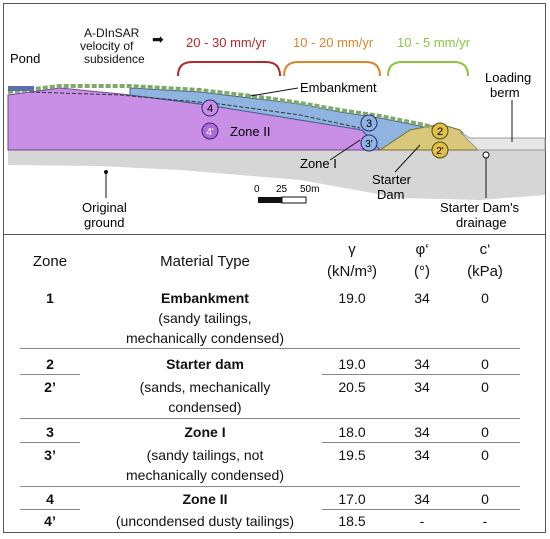 Image resolution: width=550 pixels, height=539 pixels. Describe the element at coordinates (50, 364) in the screenshot. I see `row2-zone: 2` at that location.